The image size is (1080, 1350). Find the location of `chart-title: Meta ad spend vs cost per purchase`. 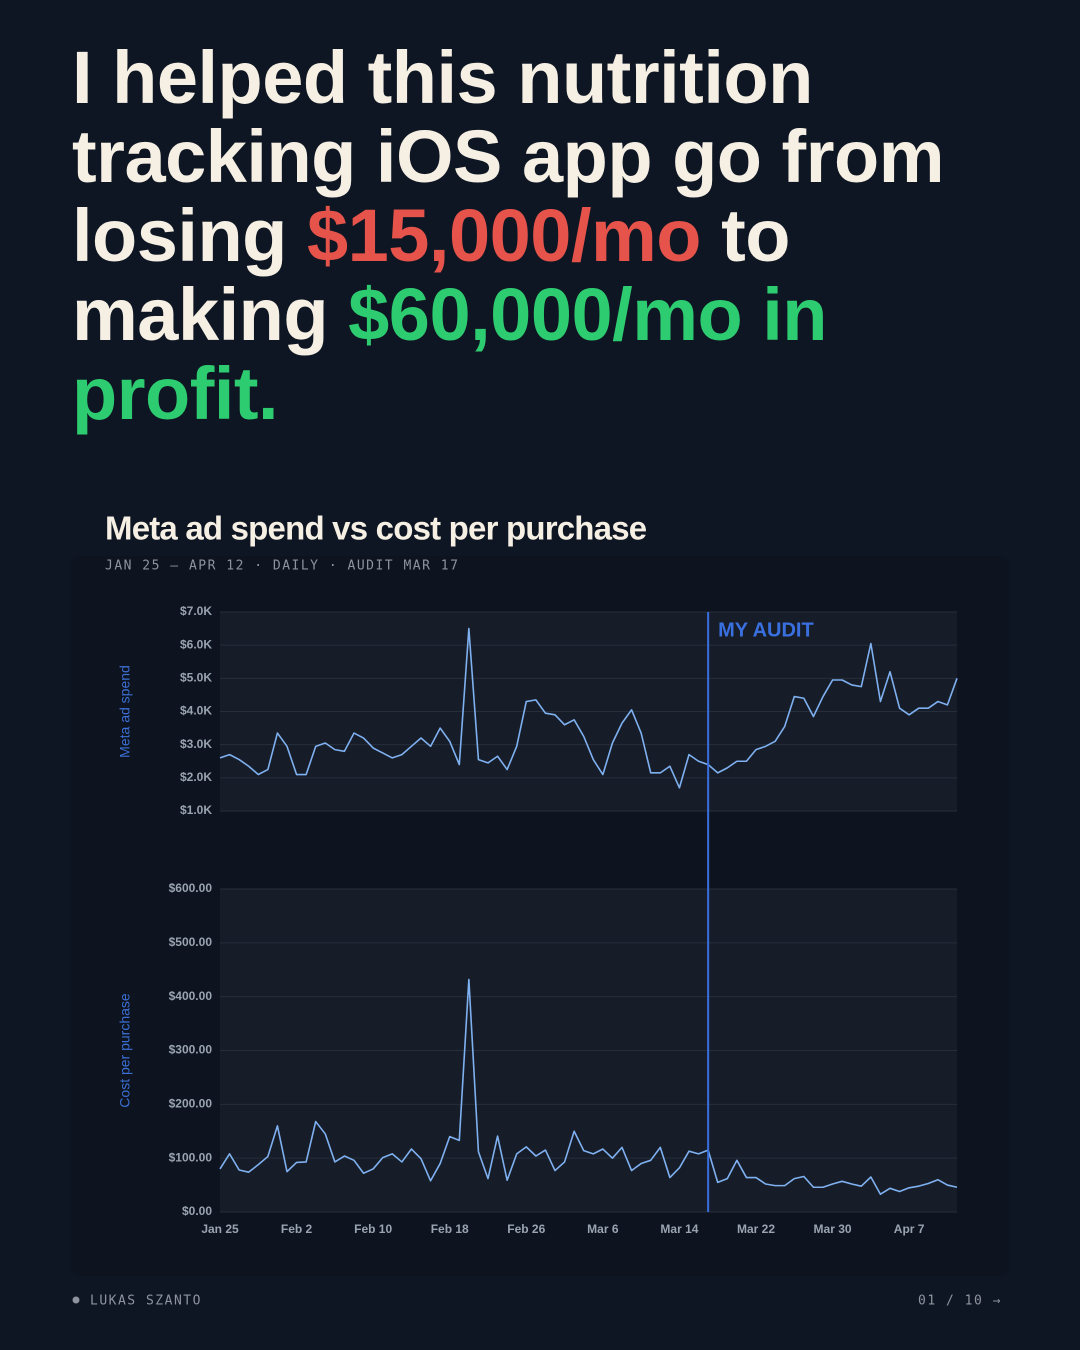

chart-title: Meta ad spend vs cost per purchase is located at coordinates (376, 528).